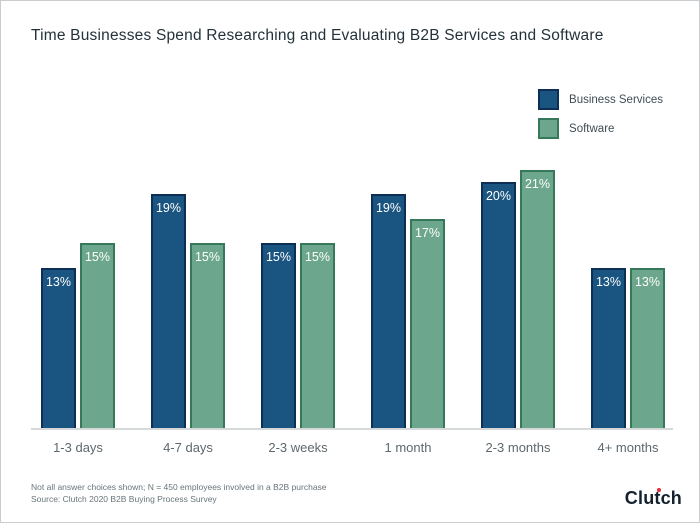  I want to click on x-axis-label-2-3-months: 2-3 months, so click(518, 447).